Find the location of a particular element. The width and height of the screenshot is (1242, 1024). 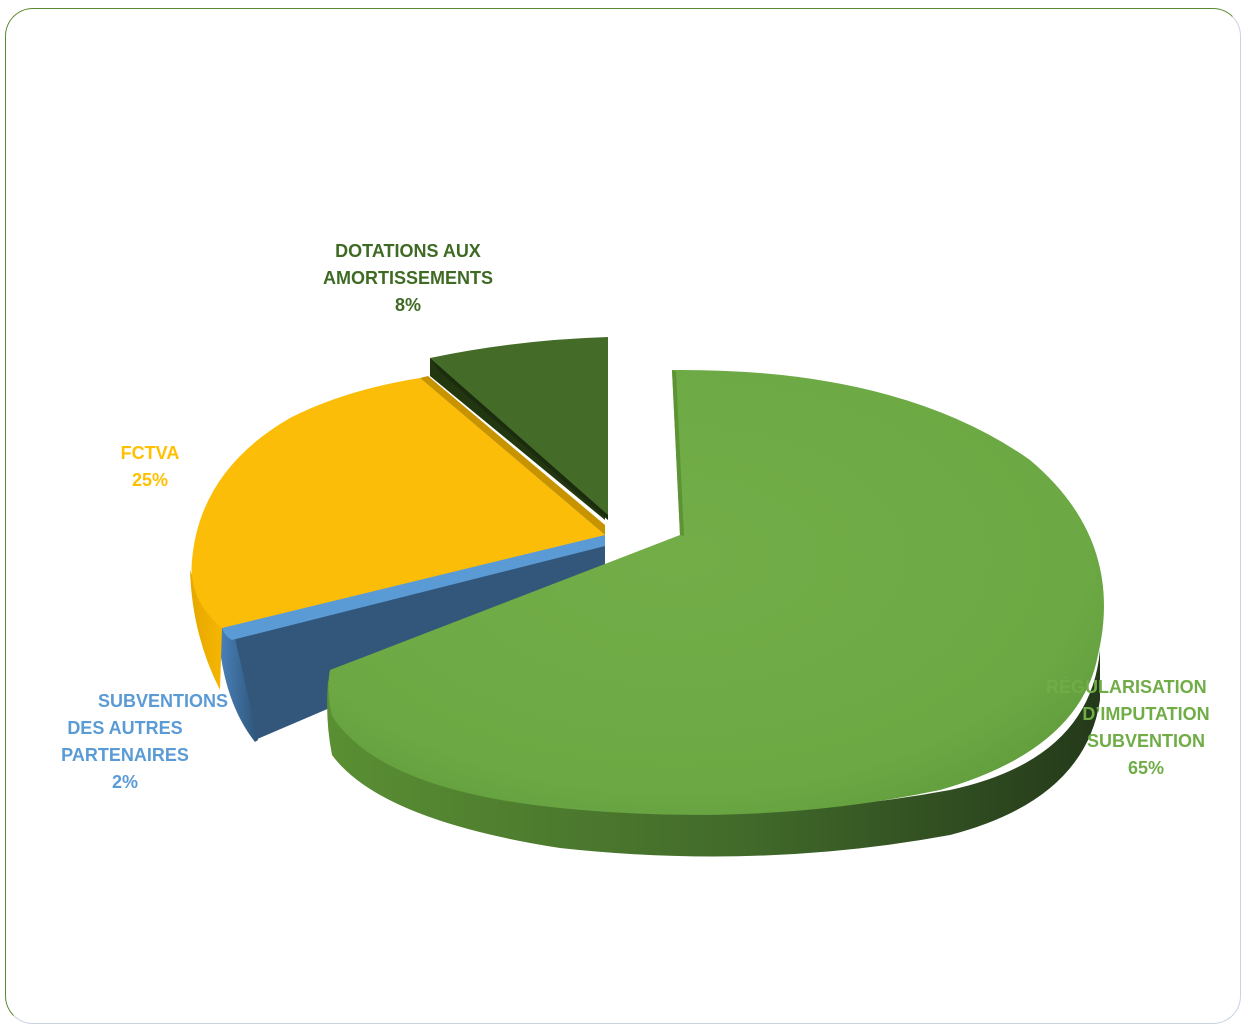

label-fctva-line1: FCTVA is located at coordinates (150, 453).